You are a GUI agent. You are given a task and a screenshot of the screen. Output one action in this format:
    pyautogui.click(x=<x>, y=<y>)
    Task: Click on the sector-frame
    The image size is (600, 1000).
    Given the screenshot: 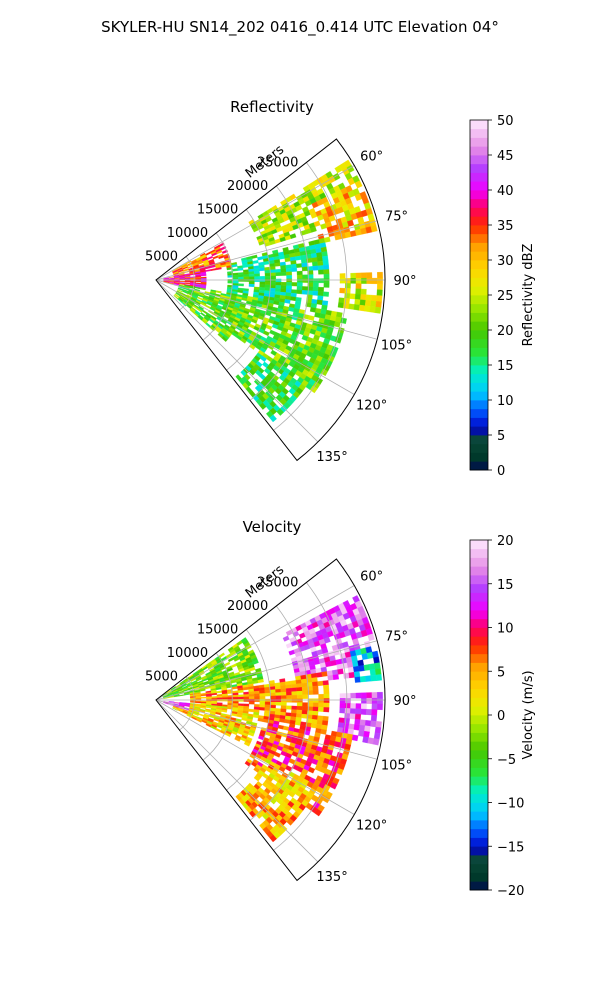 What is the action you would take?
    pyautogui.click(x=270, y=720)
    